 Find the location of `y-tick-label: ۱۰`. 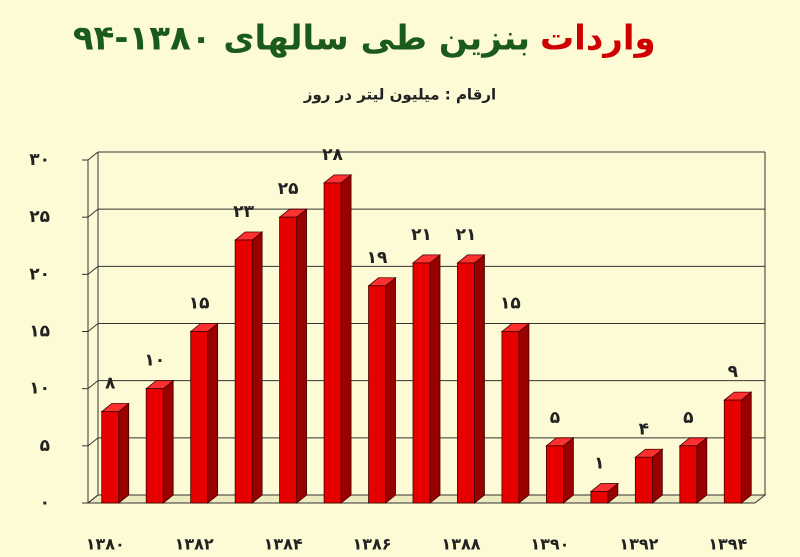

y-tick-label: ۱۰ is located at coordinates (39, 389).